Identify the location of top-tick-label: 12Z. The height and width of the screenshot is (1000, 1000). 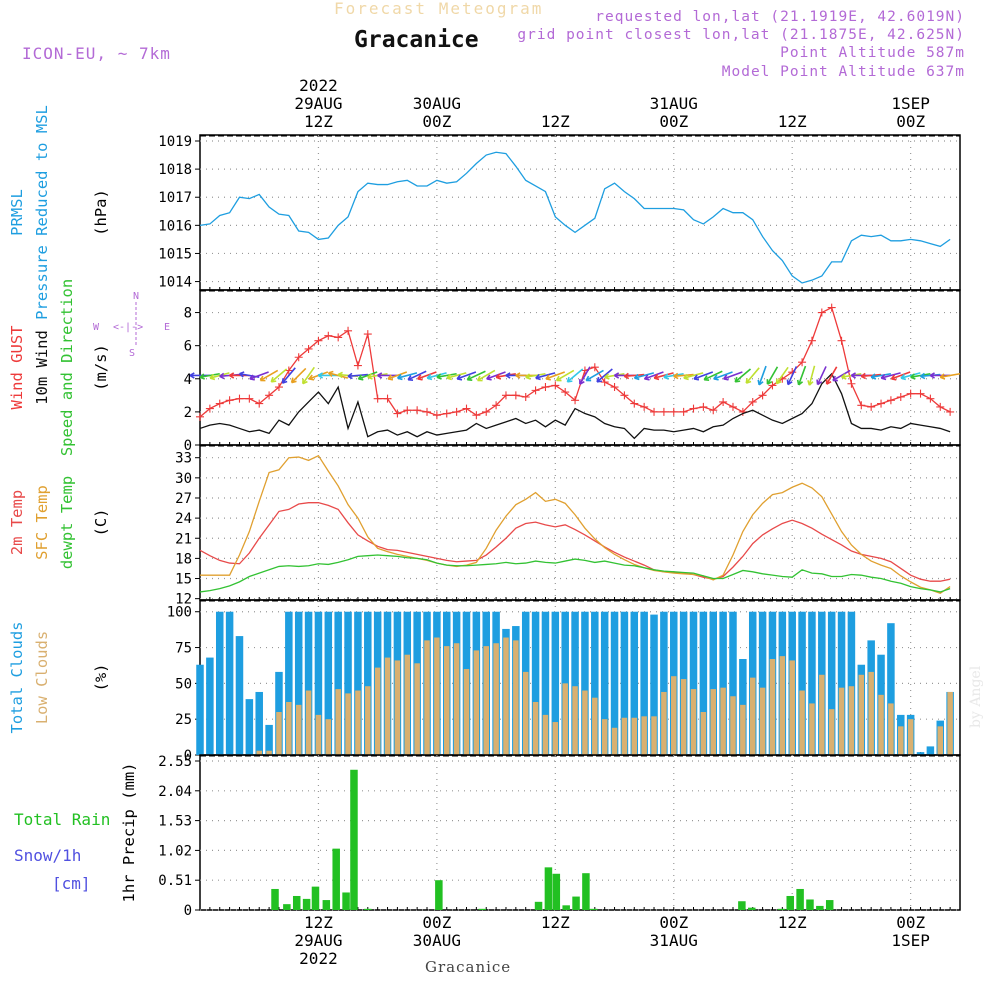
(555, 121).